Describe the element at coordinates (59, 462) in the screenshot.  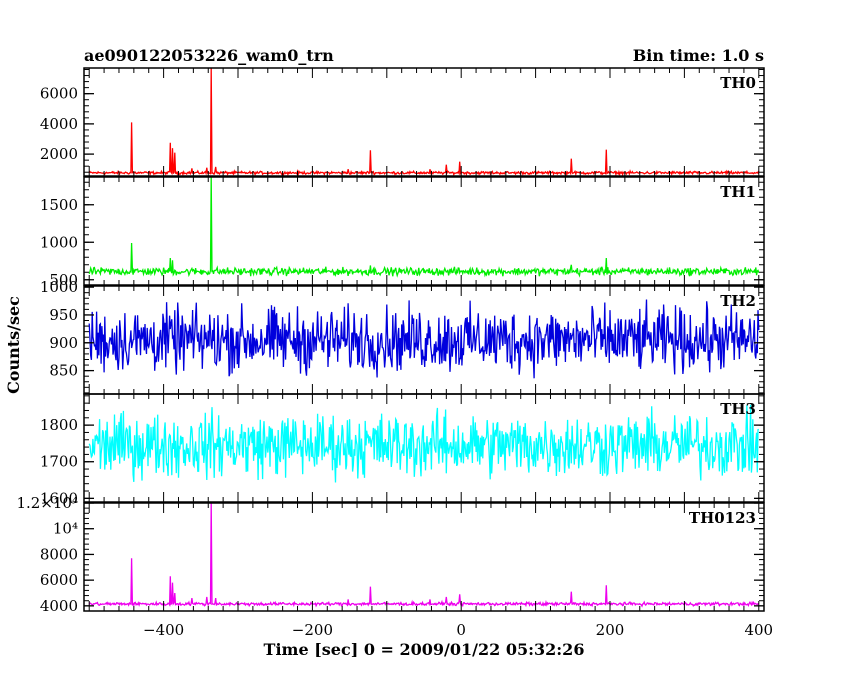
I see `y-tick-label: 1700` at that location.